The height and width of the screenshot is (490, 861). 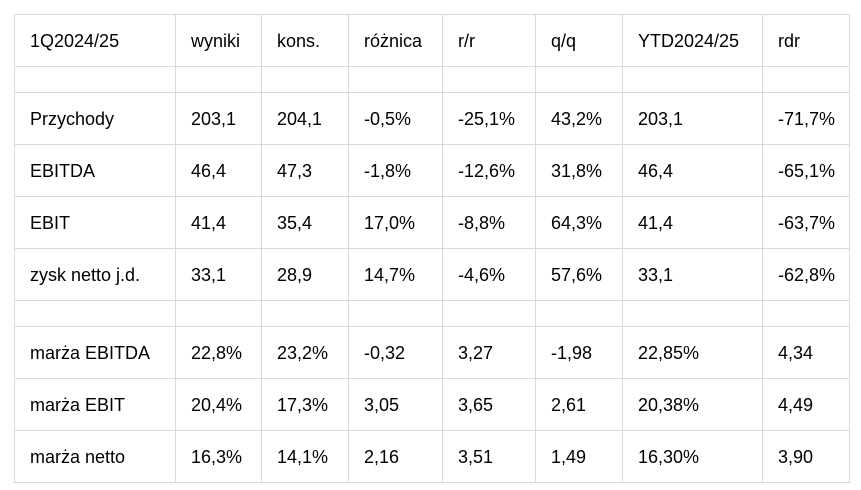 I want to click on value-cell: 43,2%, so click(x=579, y=118).